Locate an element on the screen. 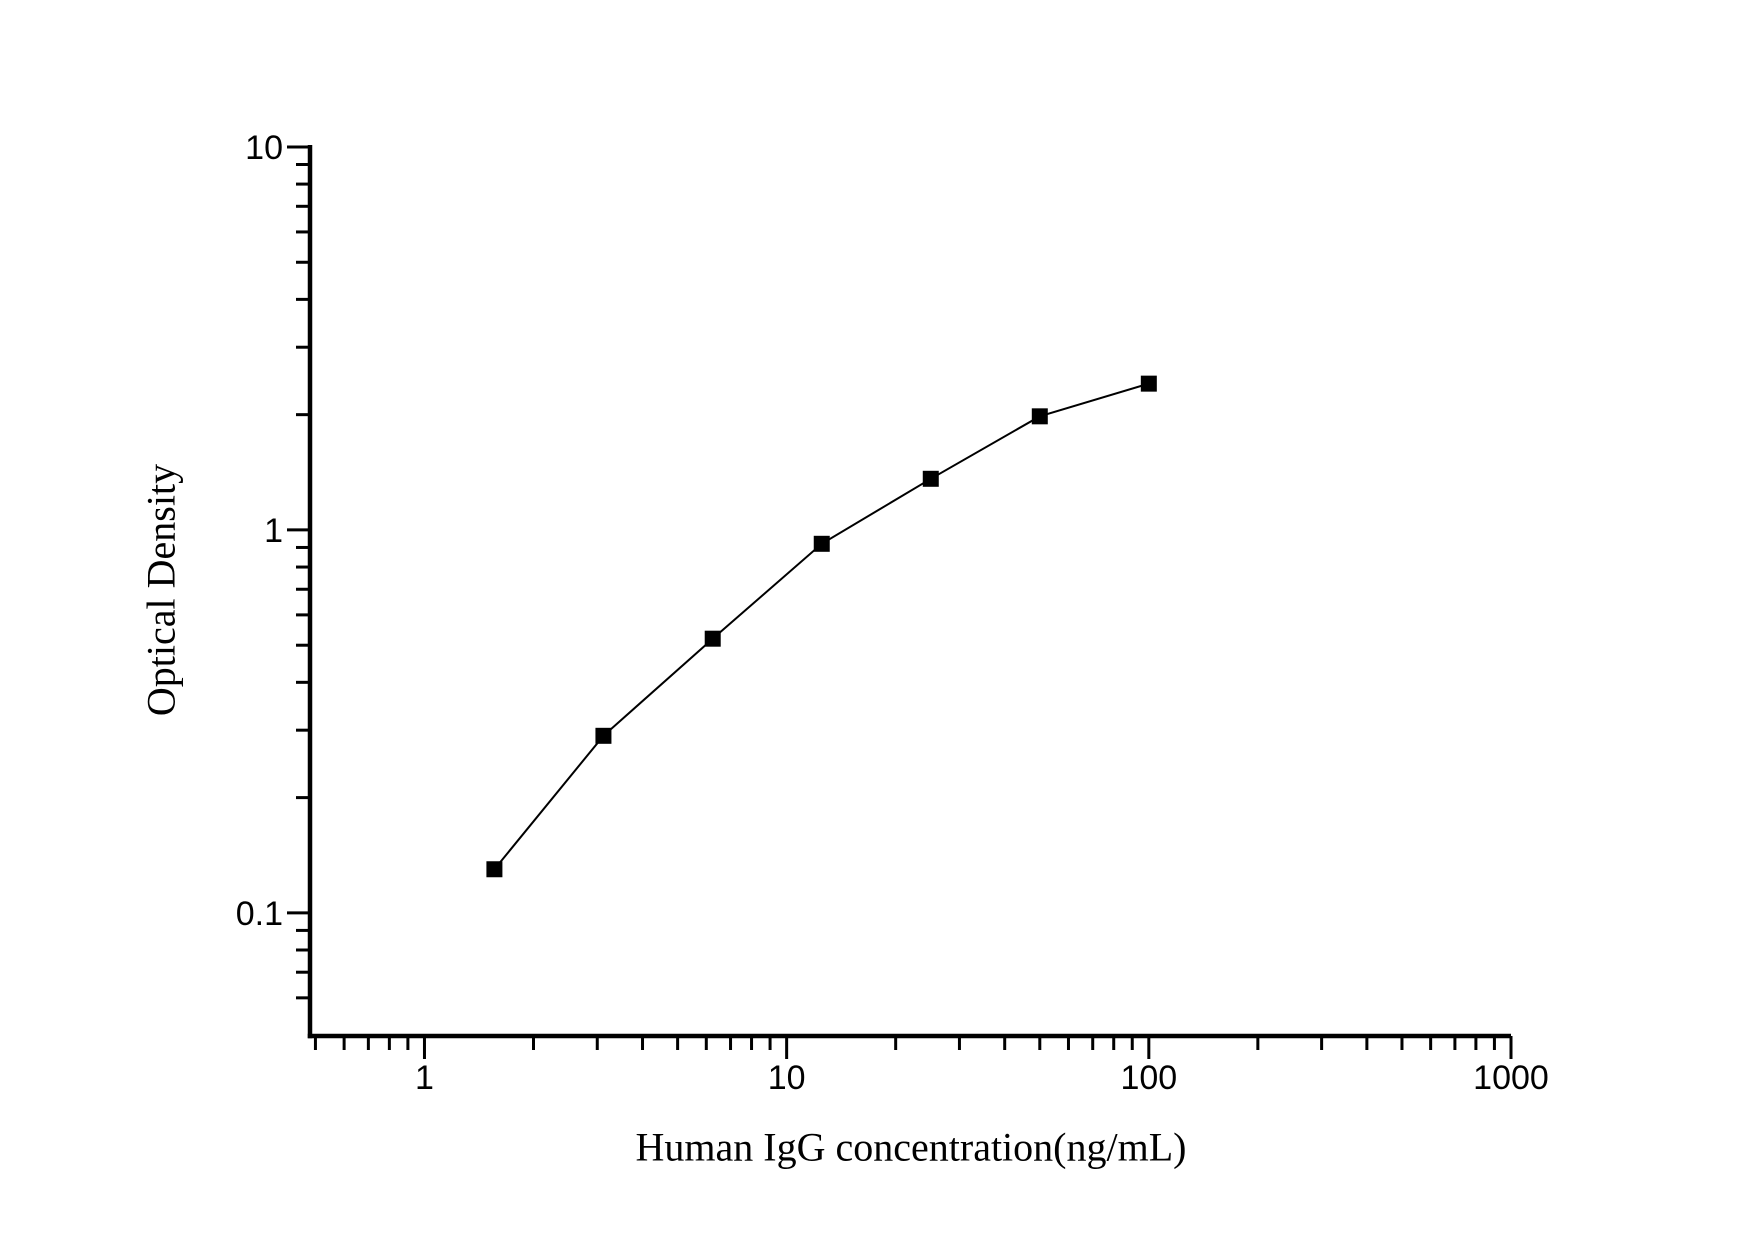 This screenshot has width=1755, height=1240. y-tick-label: 10 is located at coordinates (264, 148).